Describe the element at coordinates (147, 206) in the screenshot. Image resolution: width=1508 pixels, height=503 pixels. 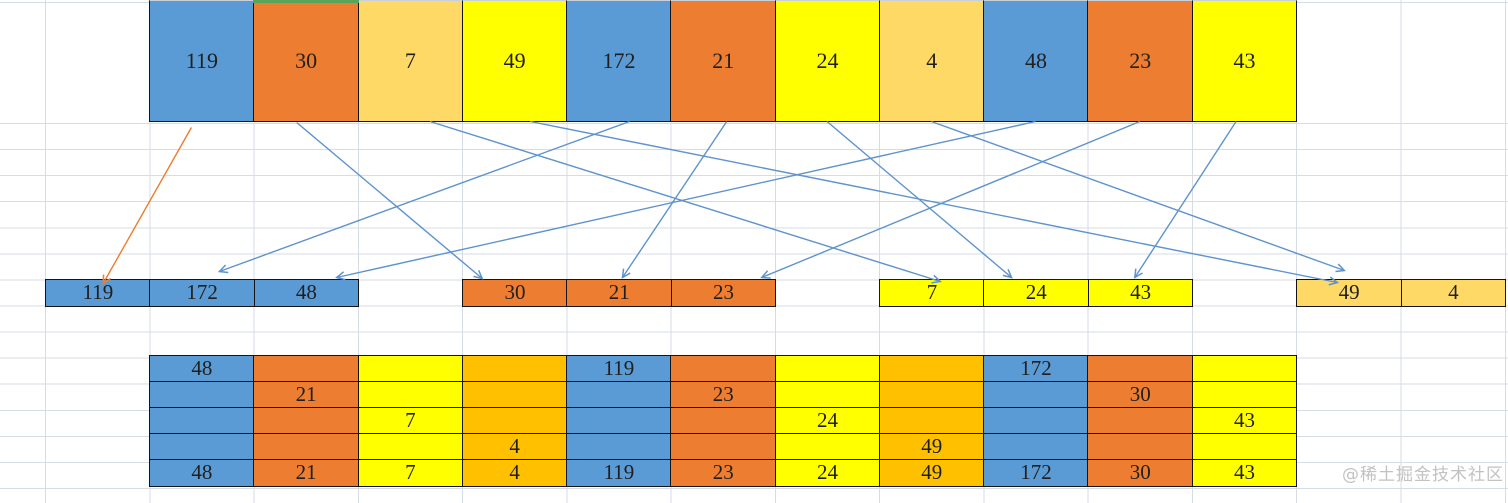
I see `arrow-119-to-blue-group` at that location.